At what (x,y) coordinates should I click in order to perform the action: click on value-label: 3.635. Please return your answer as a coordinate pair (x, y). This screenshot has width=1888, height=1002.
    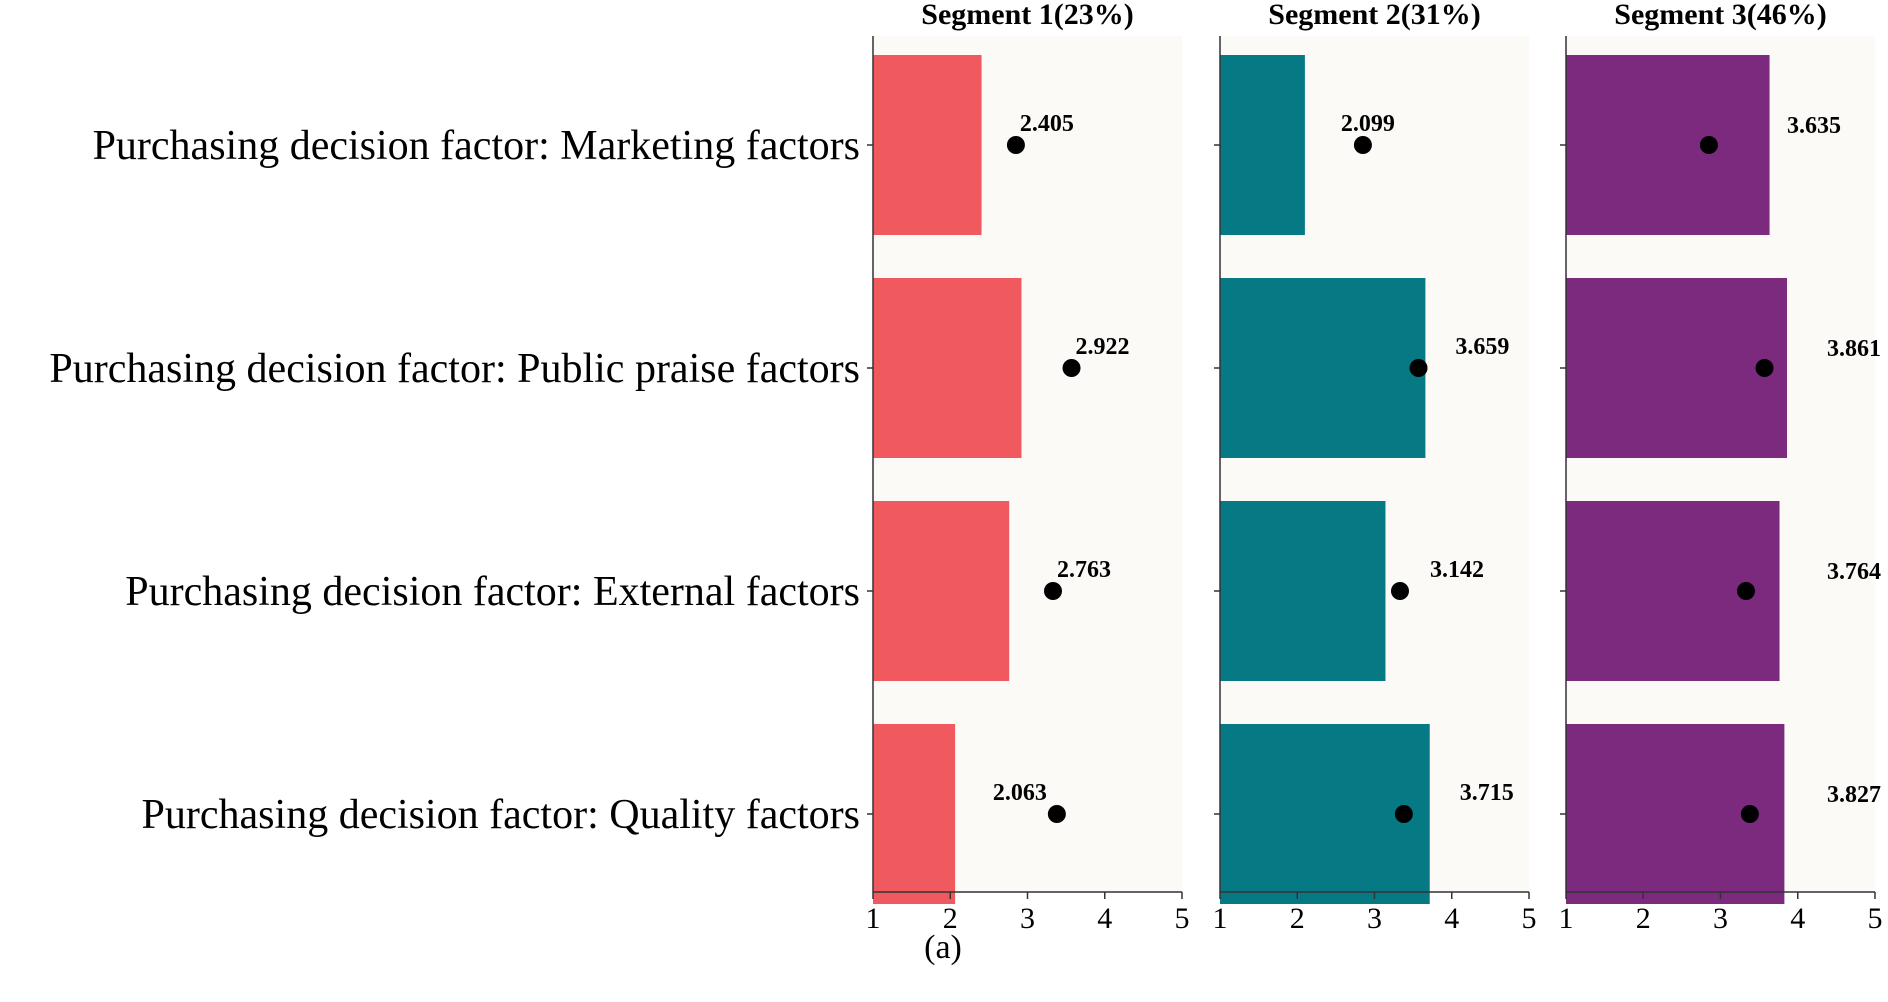
    Looking at the image, I should click on (1814, 126).